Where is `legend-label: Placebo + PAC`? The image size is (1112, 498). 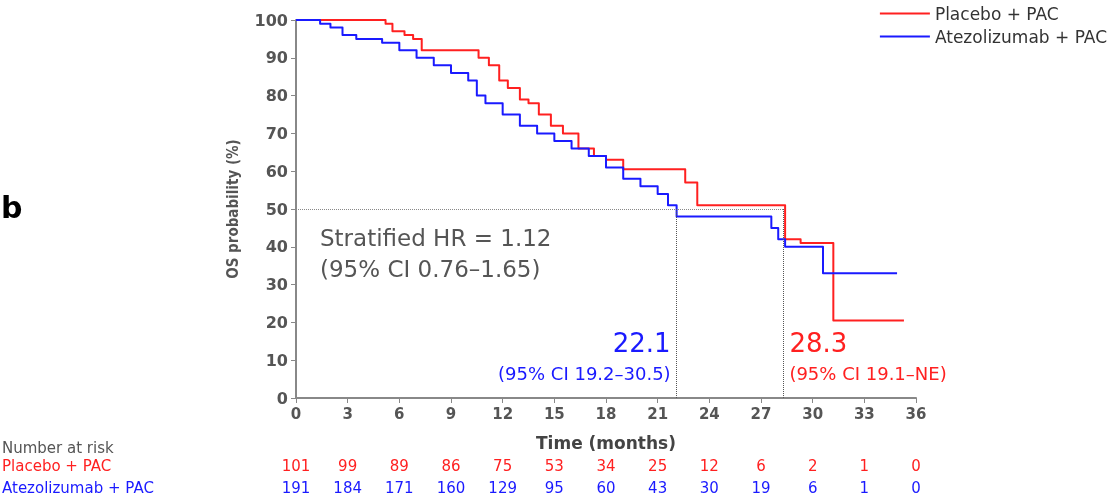 legend-label: Placebo + PAC is located at coordinates (996, 13).